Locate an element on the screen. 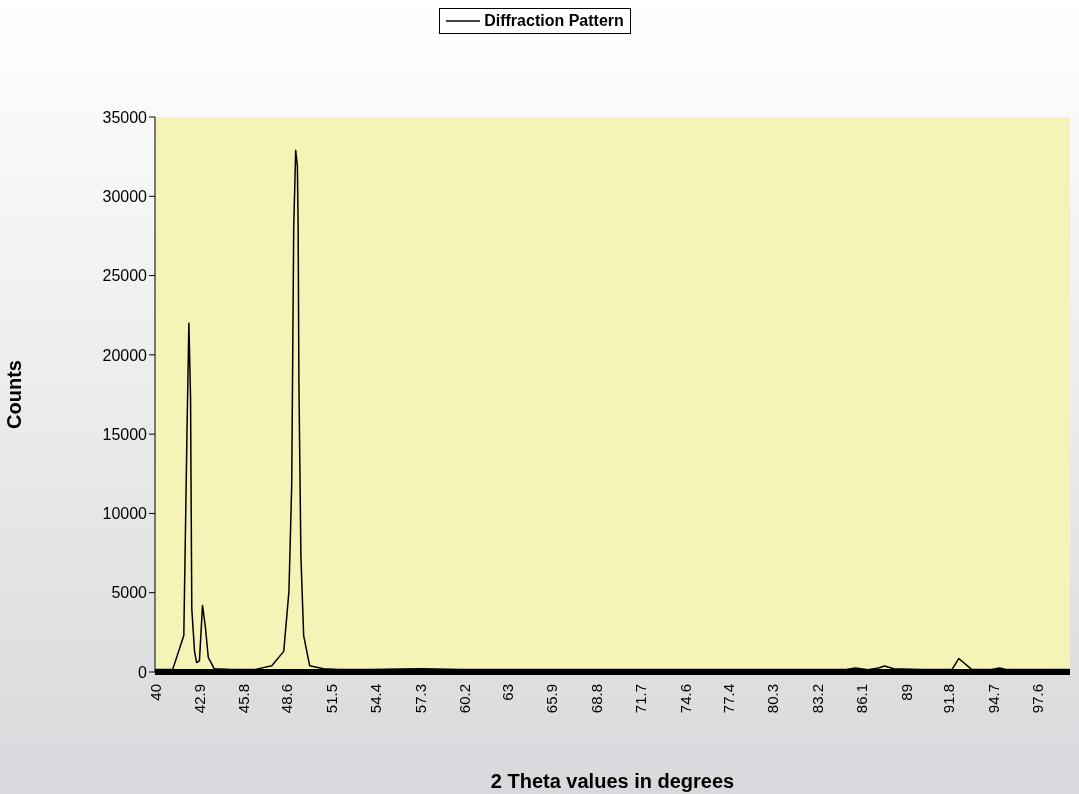 This screenshot has height=794, width=1079. y-tick-label: 20000 is located at coordinates (125, 355).